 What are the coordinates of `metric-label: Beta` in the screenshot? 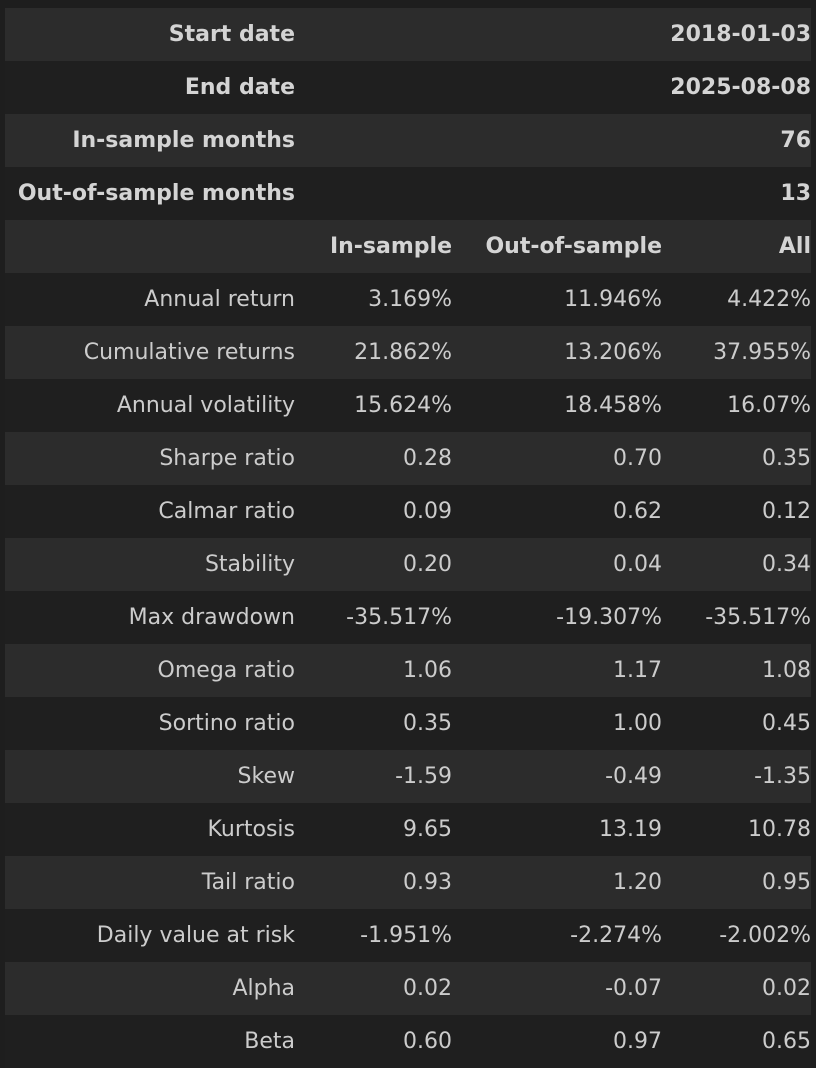 It's located at (269, 1041).